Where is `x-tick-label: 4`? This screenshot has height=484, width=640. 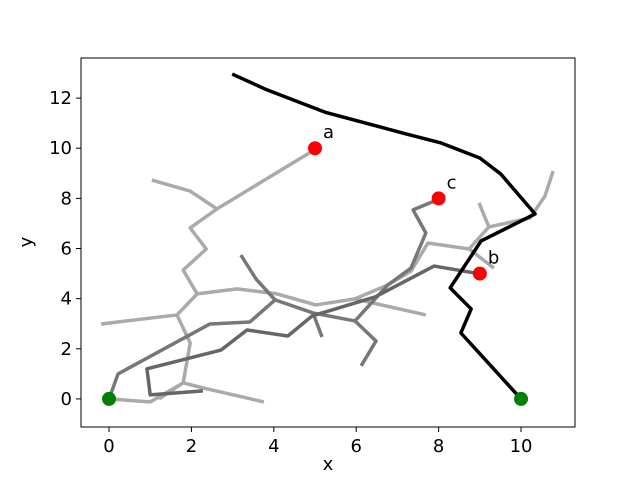
x-tick-label: 4 is located at coordinates (273, 446).